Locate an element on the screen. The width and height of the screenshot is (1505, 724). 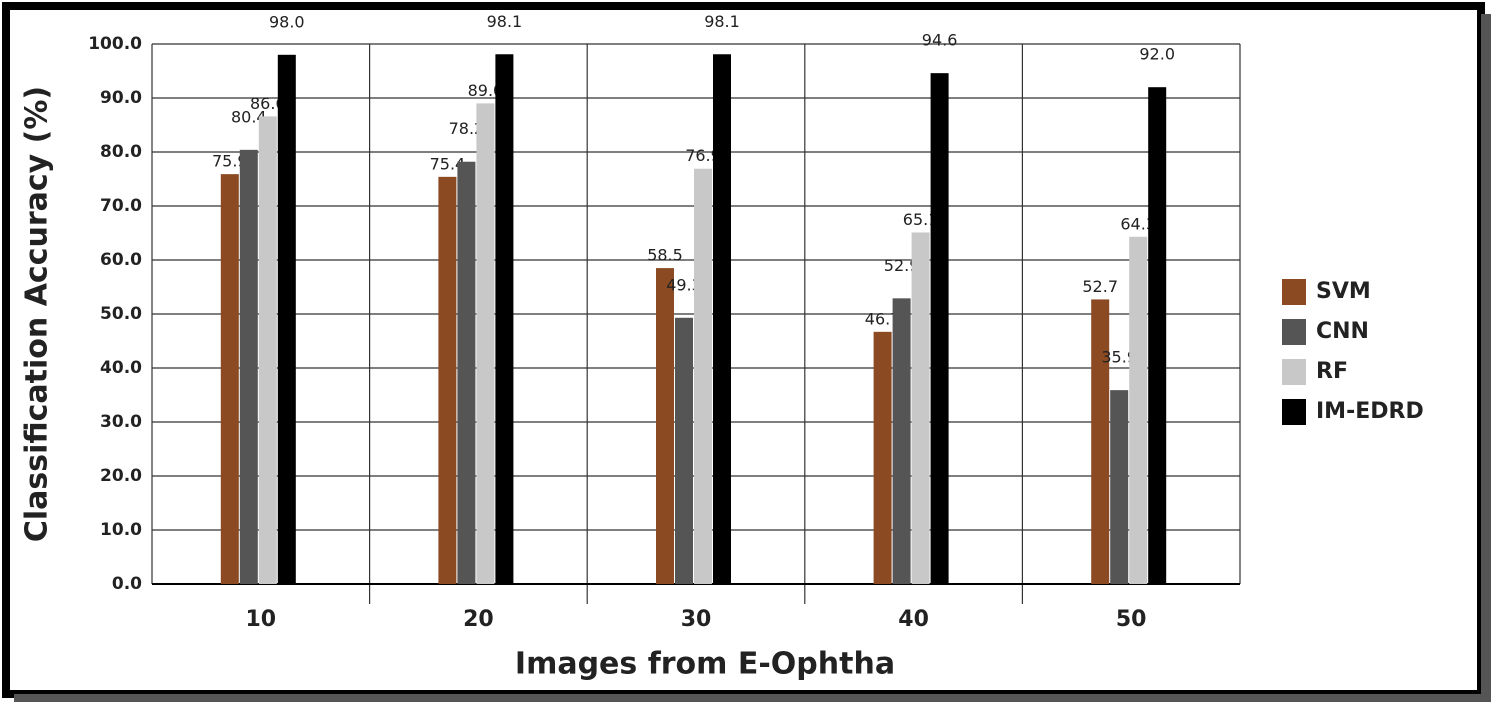
y-tick-label: 60.0 is located at coordinates (121, 260).